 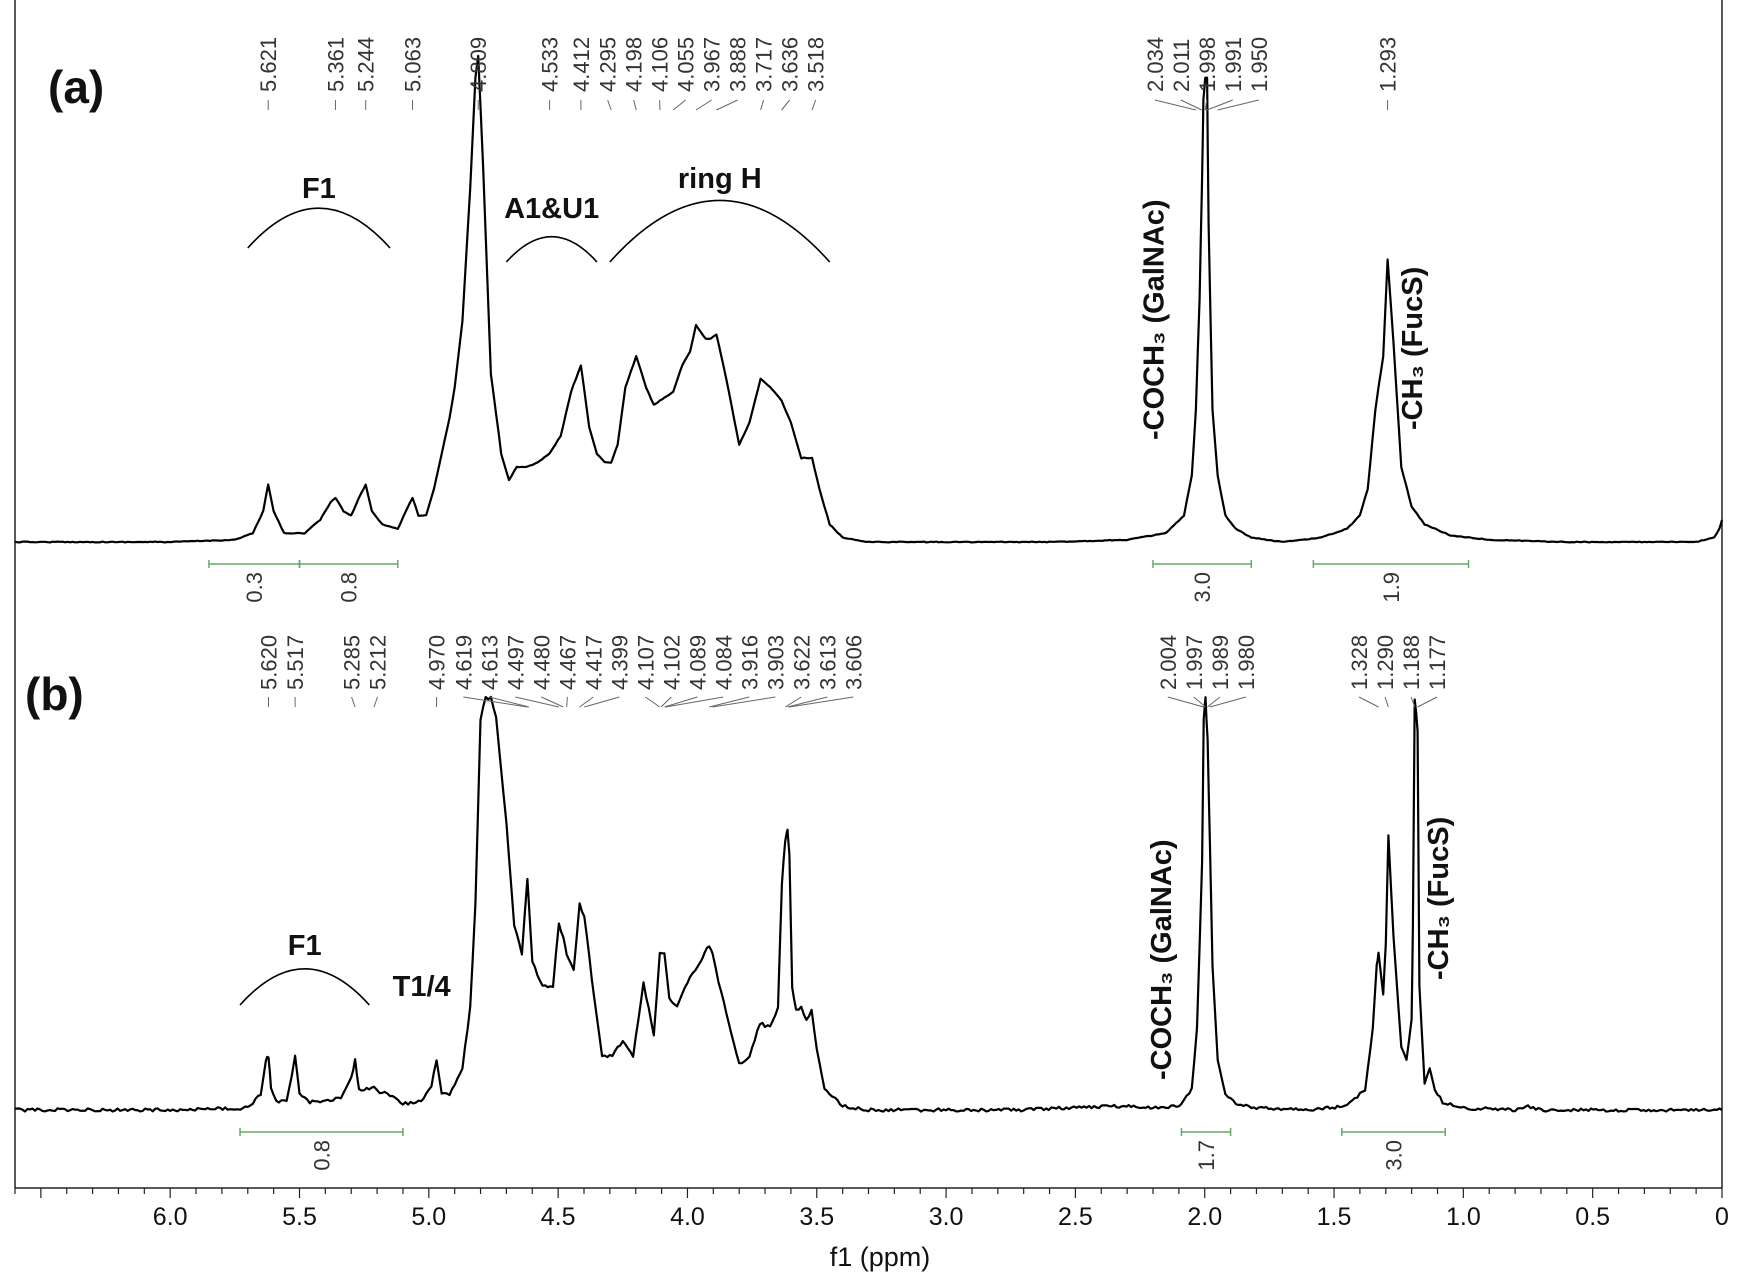 What do you see at coordinates (352, 662) in the screenshot?
I see `panel-b-peak-label: 5.285` at bounding box center [352, 662].